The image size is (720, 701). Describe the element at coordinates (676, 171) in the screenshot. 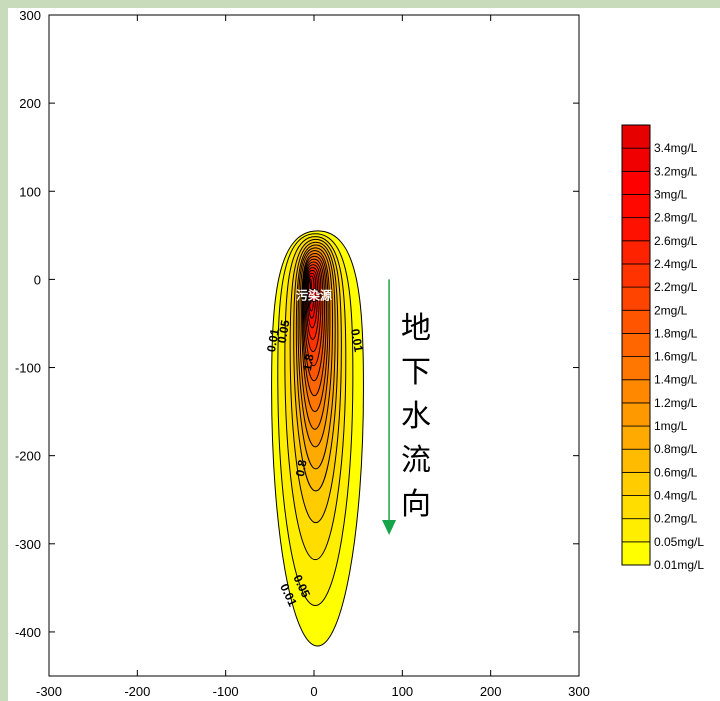

I see `legend-label: 3.2mg/L` at that location.